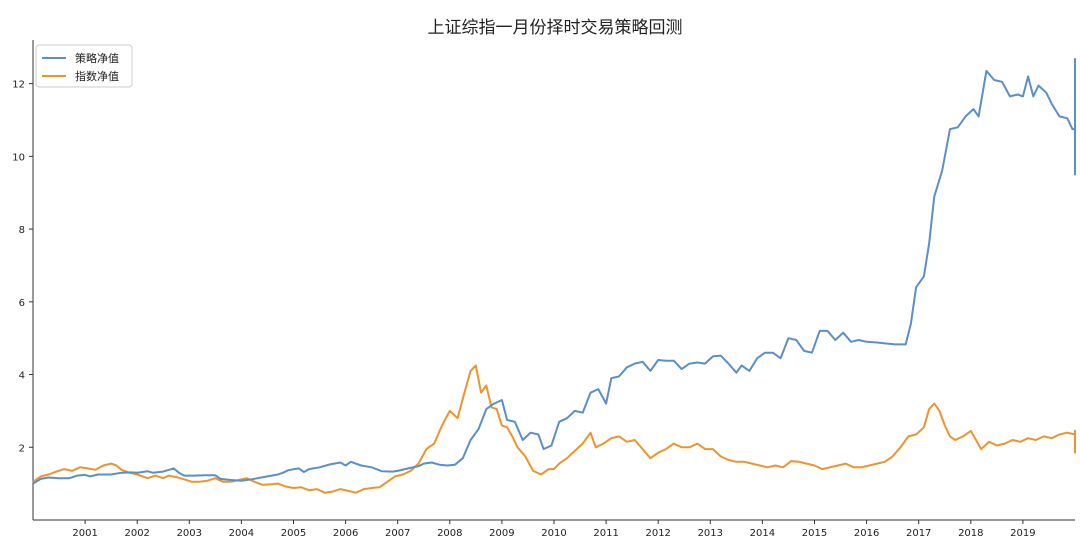 The width and height of the screenshot is (1080, 553). What do you see at coordinates (762, 533) in the screenshot?
I see `x-tick-label: 2014` at bounding box center [762, 533].